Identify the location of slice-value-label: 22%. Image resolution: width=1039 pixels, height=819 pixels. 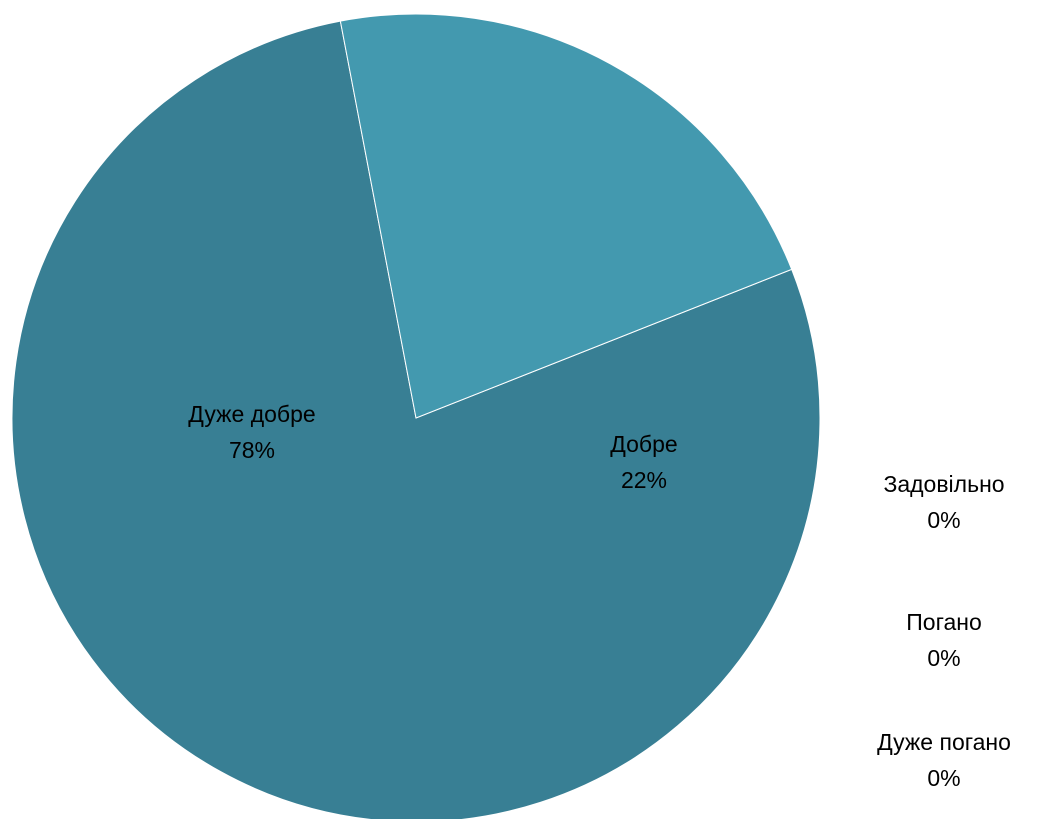
(644, 480).